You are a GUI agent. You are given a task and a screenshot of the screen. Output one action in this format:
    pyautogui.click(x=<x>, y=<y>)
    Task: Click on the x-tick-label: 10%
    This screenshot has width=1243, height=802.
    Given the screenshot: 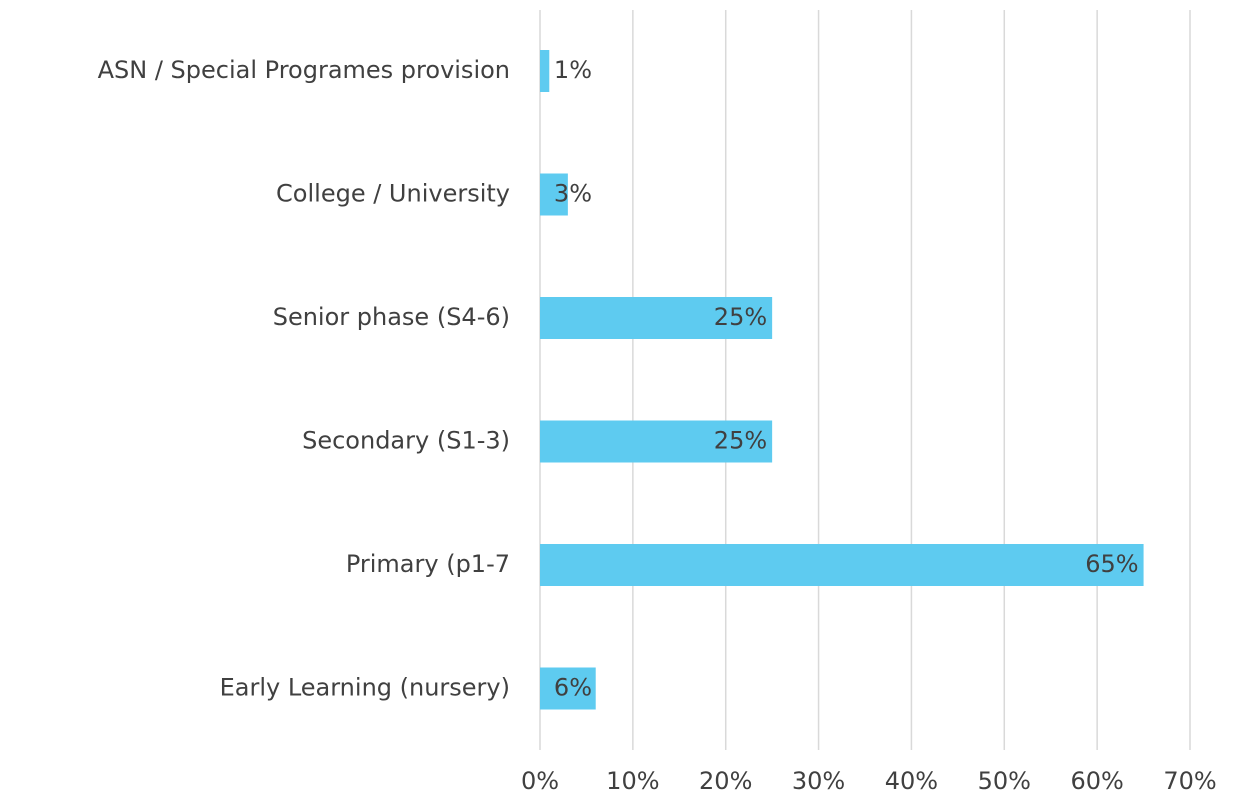 What is the action you would take?
    pyautogui.click(x=632, y=781)
    